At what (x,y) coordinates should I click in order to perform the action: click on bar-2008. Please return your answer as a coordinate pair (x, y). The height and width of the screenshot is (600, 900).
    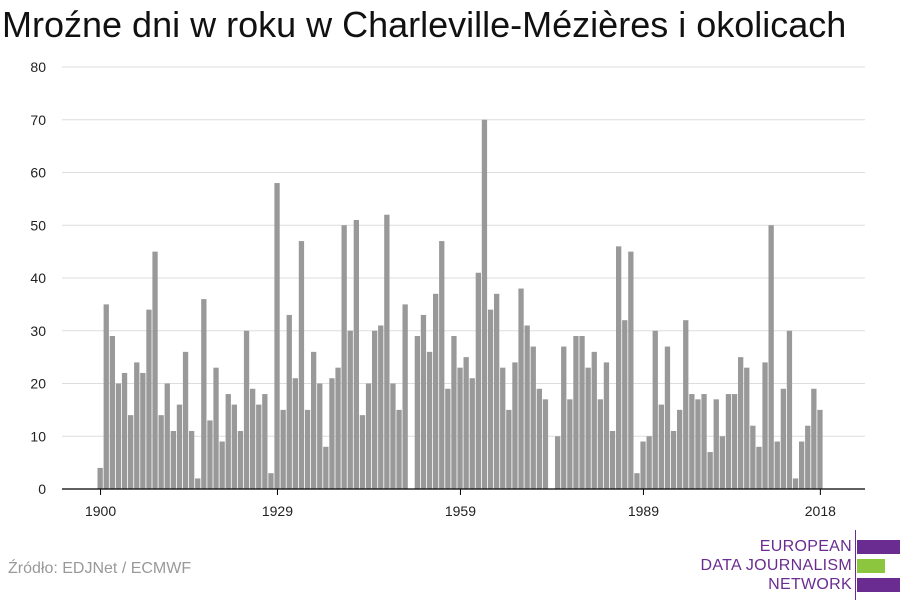
    Looking at the image, I should click on (759, 467).